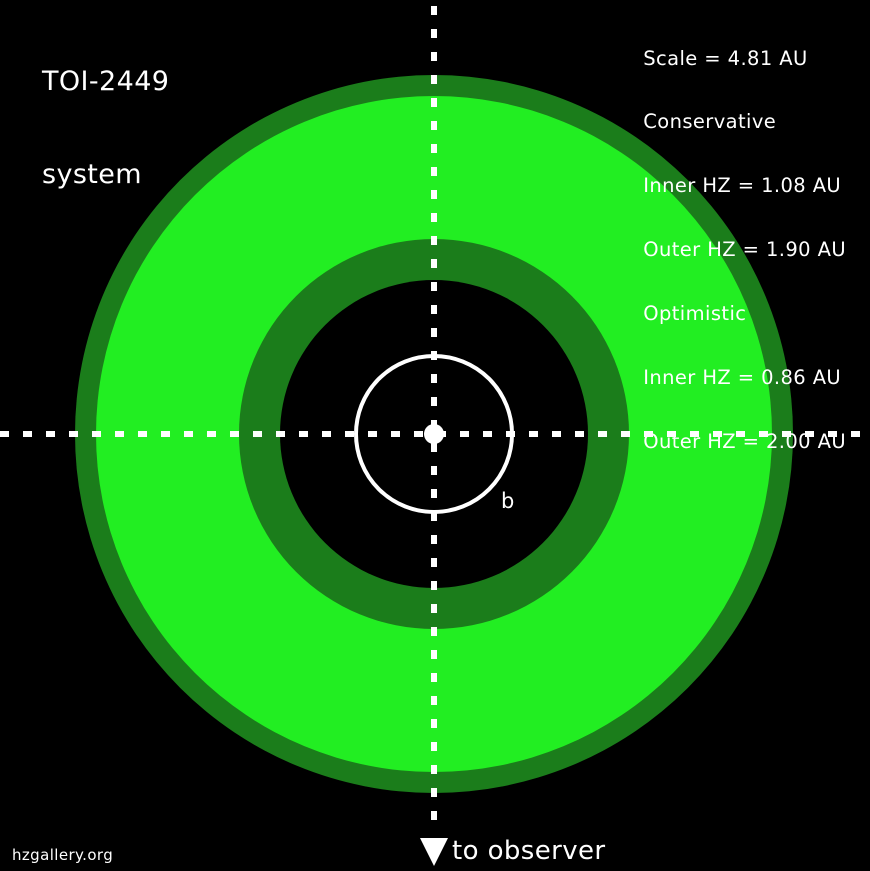 The image size is (870, 871). What do you see at coordinates (105, 128) in the screenshot?
I see `page-title: TOI-2449 system` at bounding box center [105, 128].